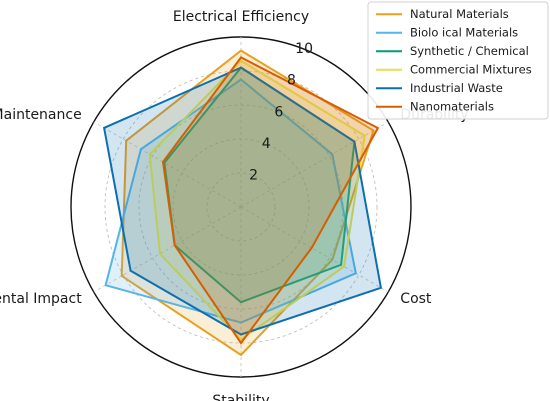 The height and width of the screenshot is (401, 550). I want to click on radial-tick-label: 2, so click(253, 175).